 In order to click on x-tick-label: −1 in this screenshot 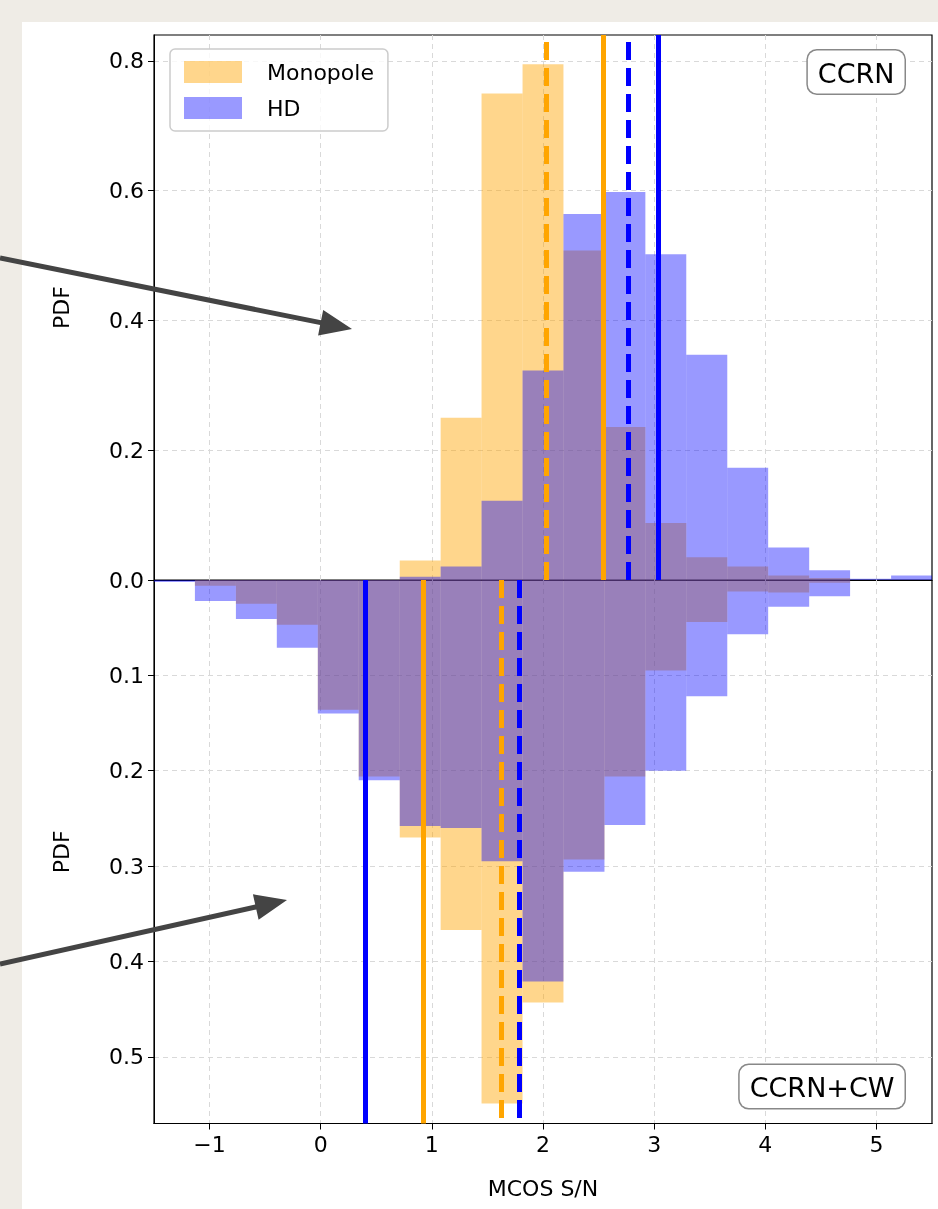, I will do `click(209, 1144)`.